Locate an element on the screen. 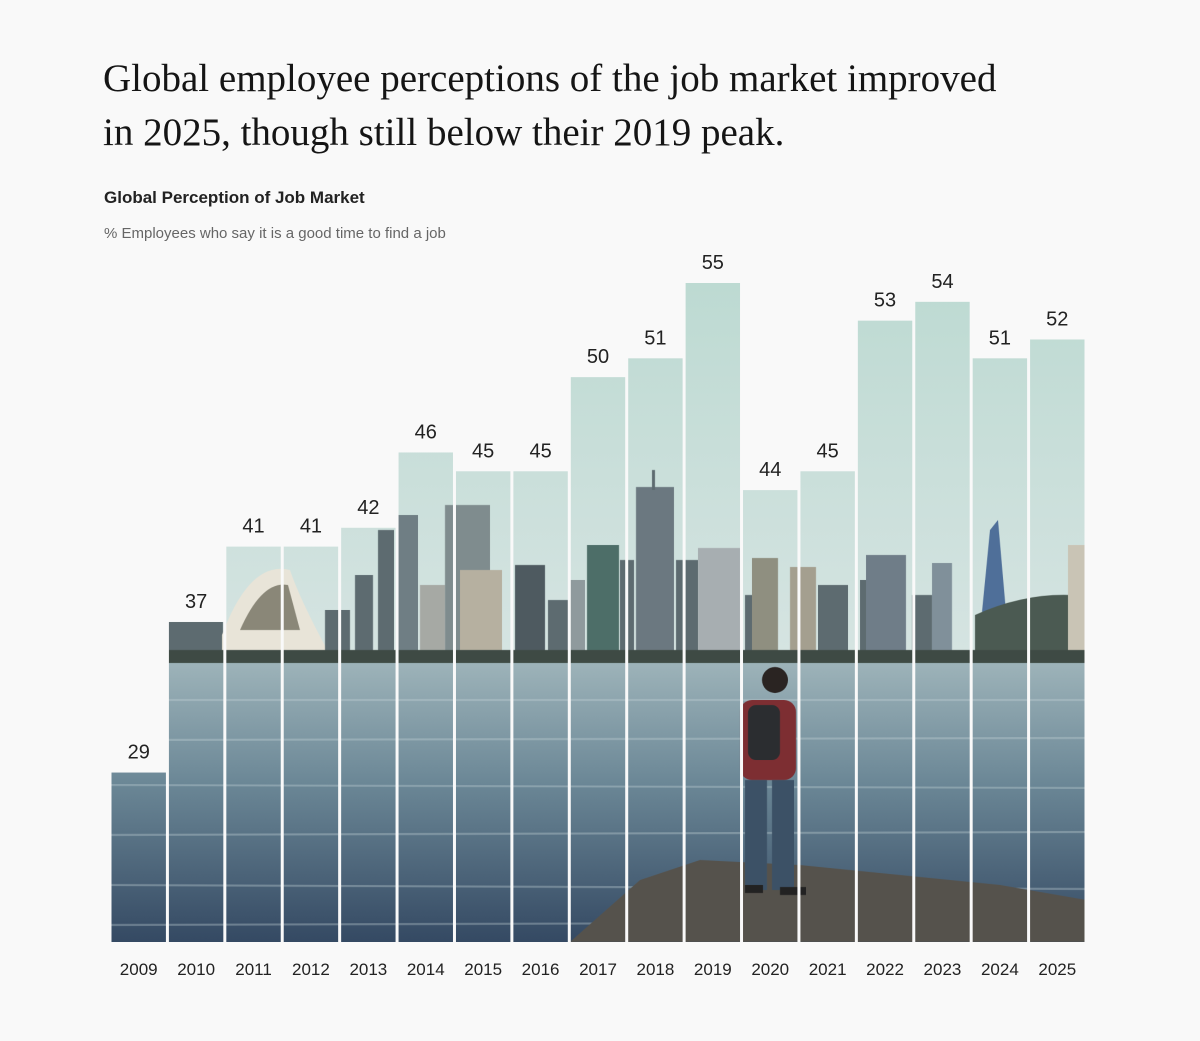  data-label: 37 is located at coordinates (196, 602).